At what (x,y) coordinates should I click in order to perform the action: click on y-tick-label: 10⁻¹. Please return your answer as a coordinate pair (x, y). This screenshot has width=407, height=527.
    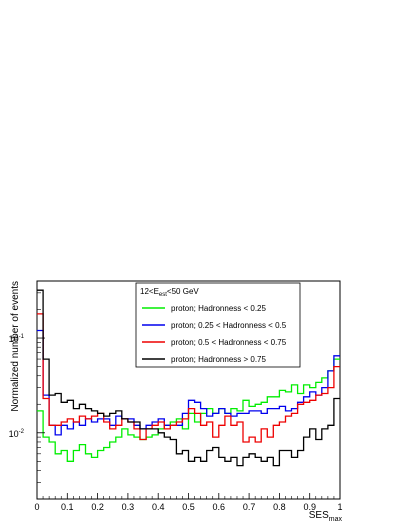
    Looking at the image, I should click on (17, 339).